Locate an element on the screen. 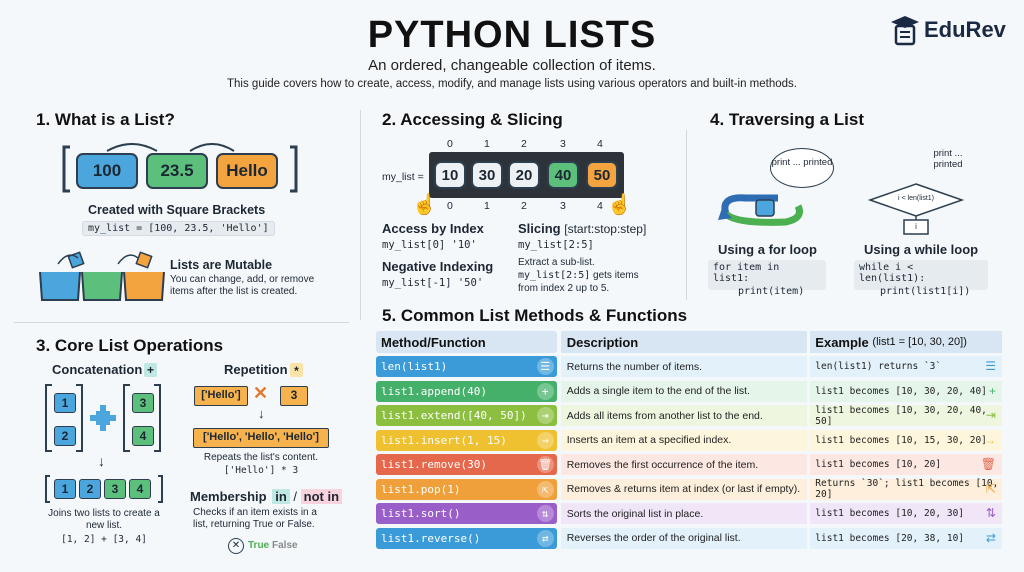 The width and height of the screenshot is (1024, 572). section2-heading: 2. Accessing & Slicing is located at coordinates (472, 119).